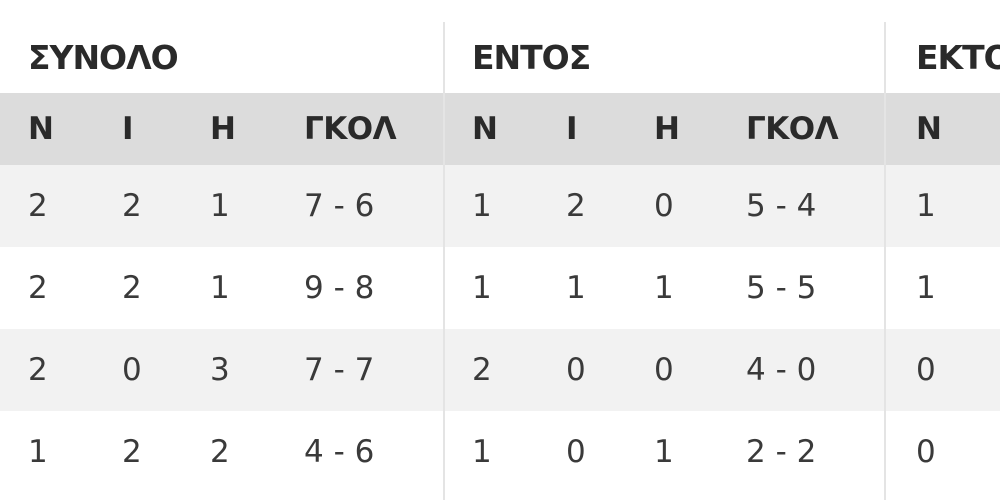  I want to click on cell-total-goals: 9 - 8, so click(339, 288).